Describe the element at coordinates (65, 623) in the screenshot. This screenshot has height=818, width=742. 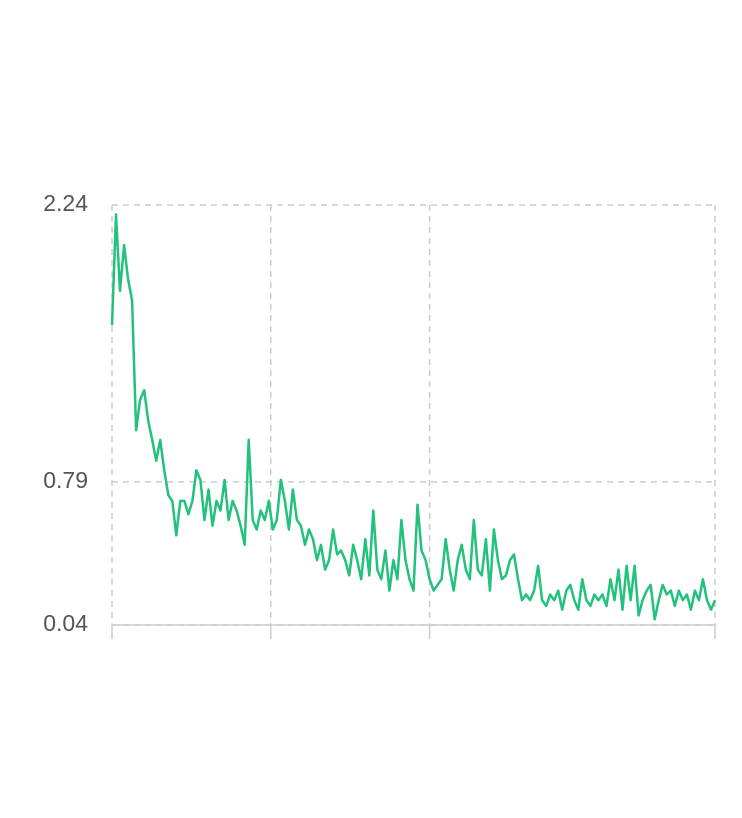
I see `y-tick-label: 0.04` at that location.